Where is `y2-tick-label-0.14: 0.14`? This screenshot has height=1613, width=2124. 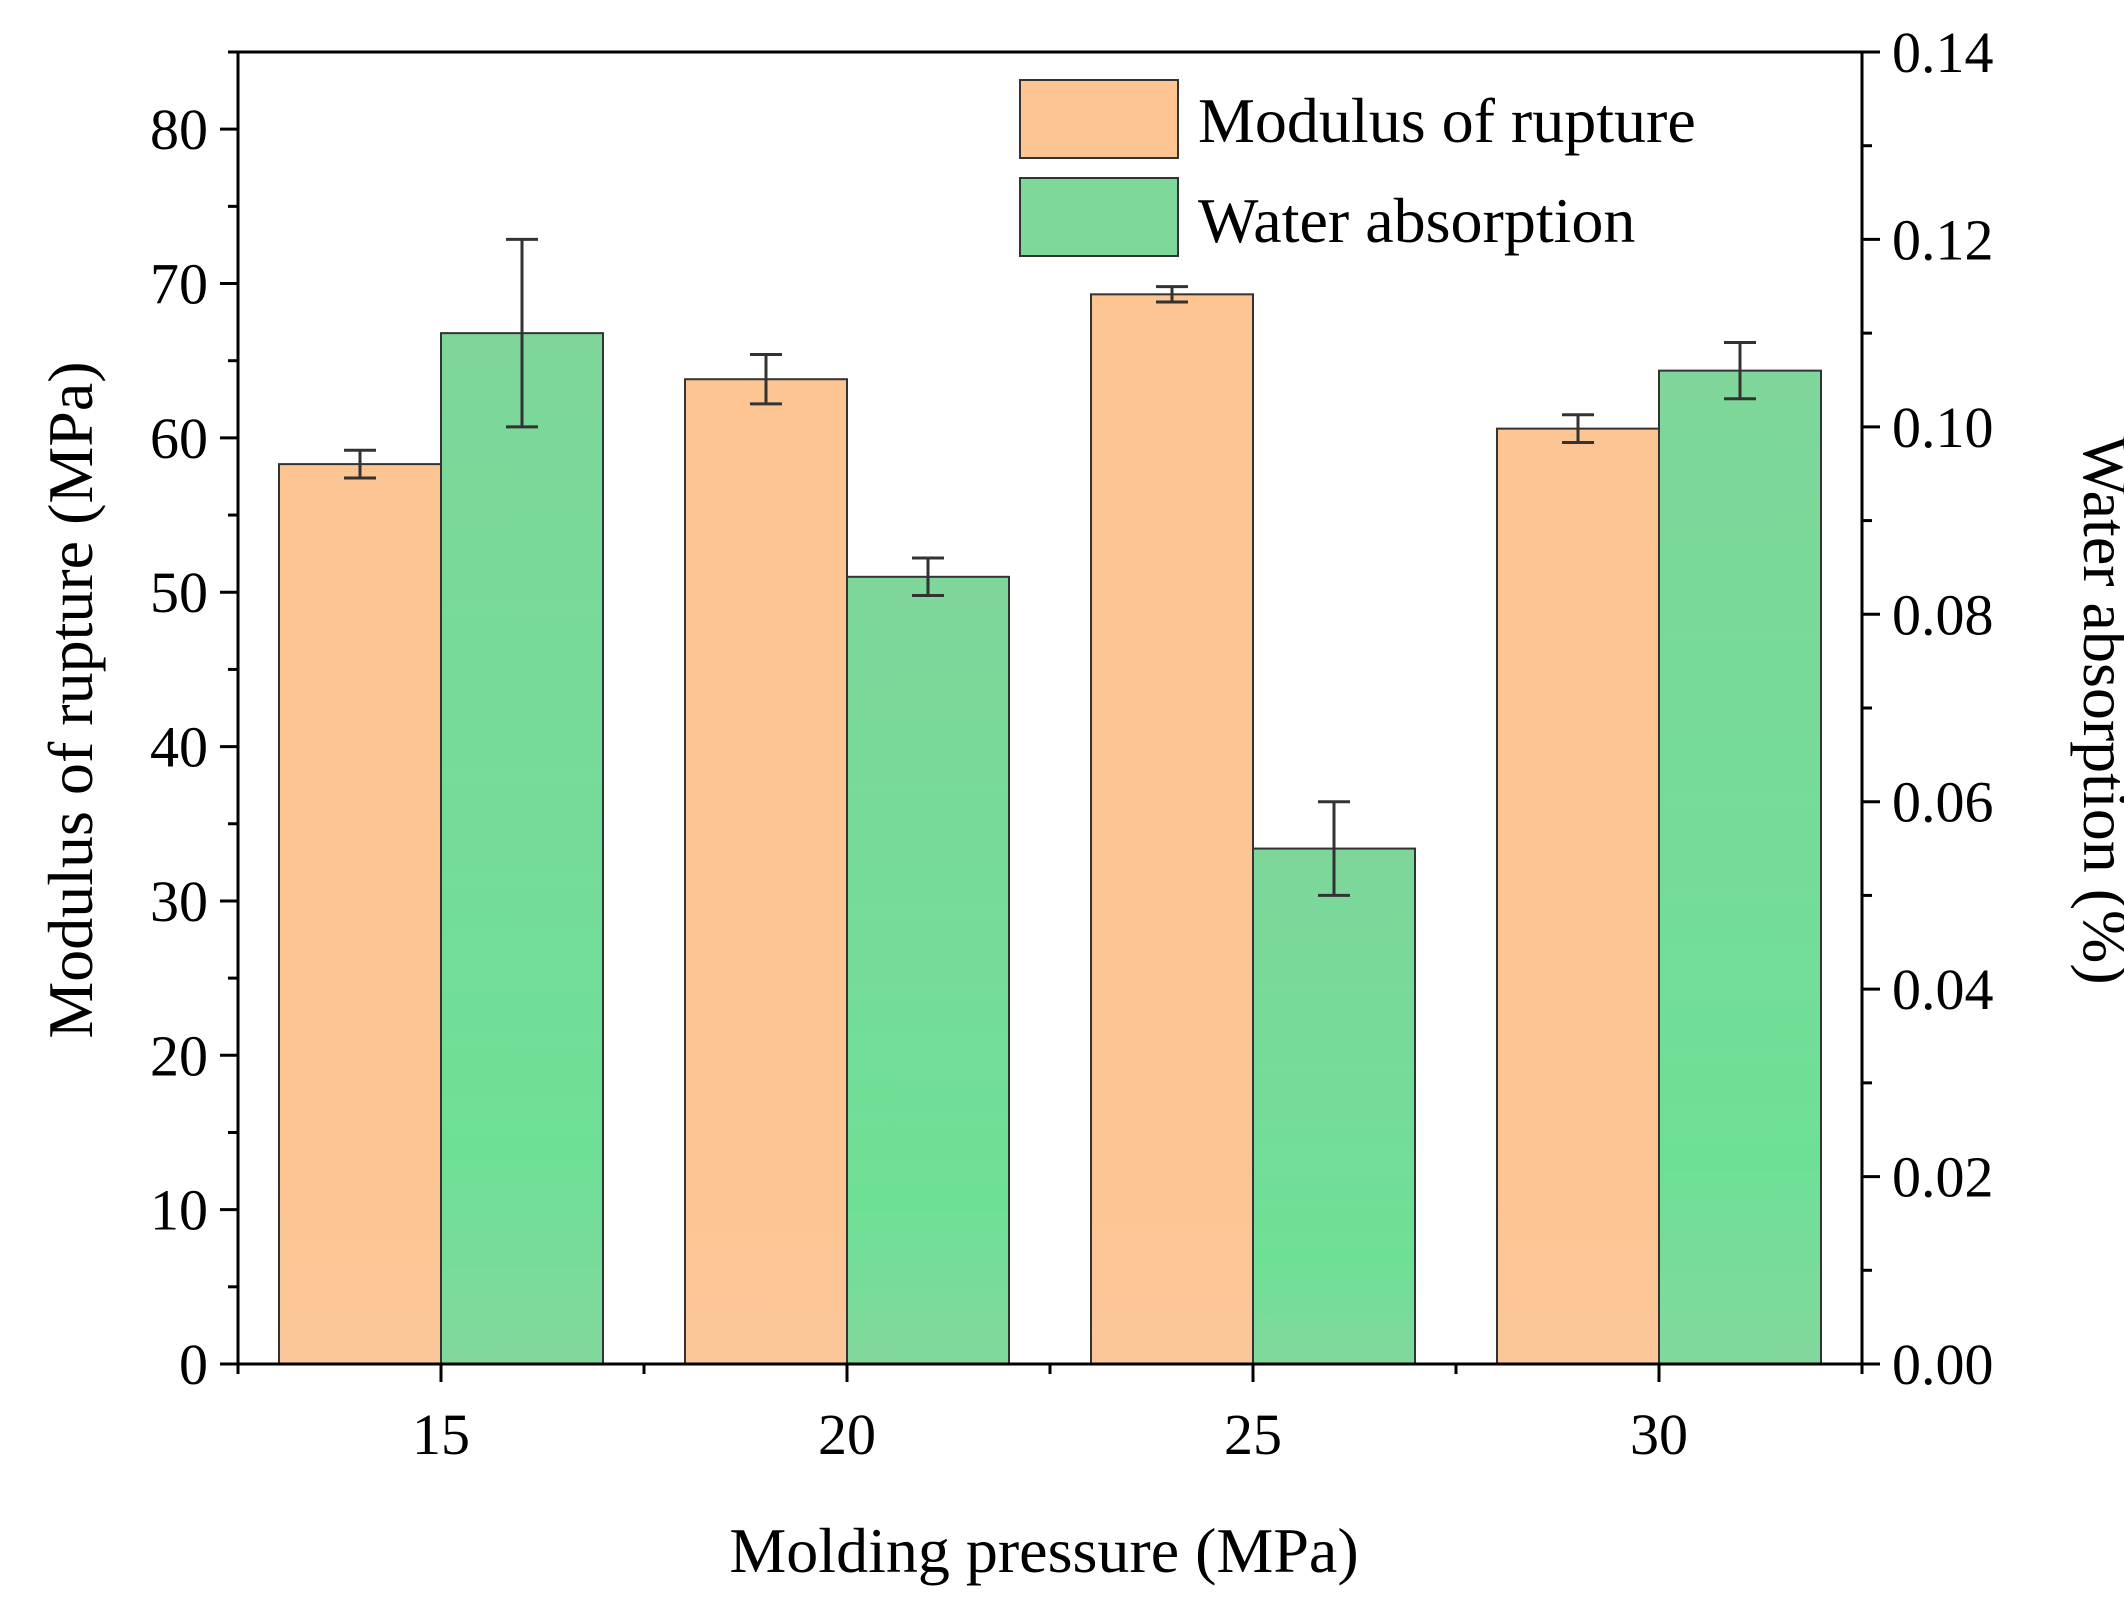
y2-tick-label-0.14: 0.14 is located at coordinates (1943, 52).